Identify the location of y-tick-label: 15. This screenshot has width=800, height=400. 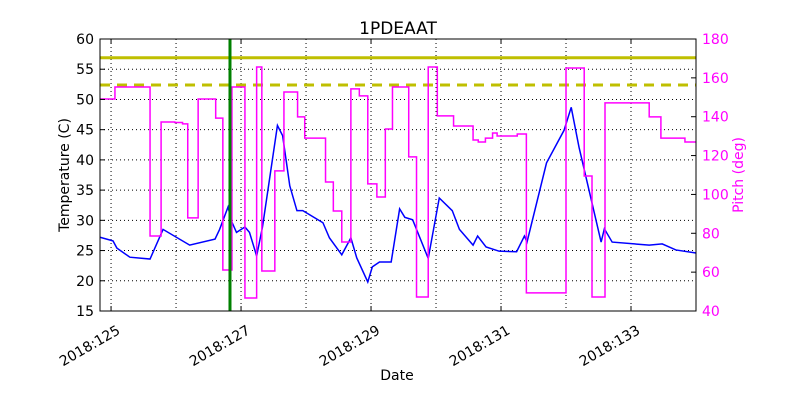
(85, 312).